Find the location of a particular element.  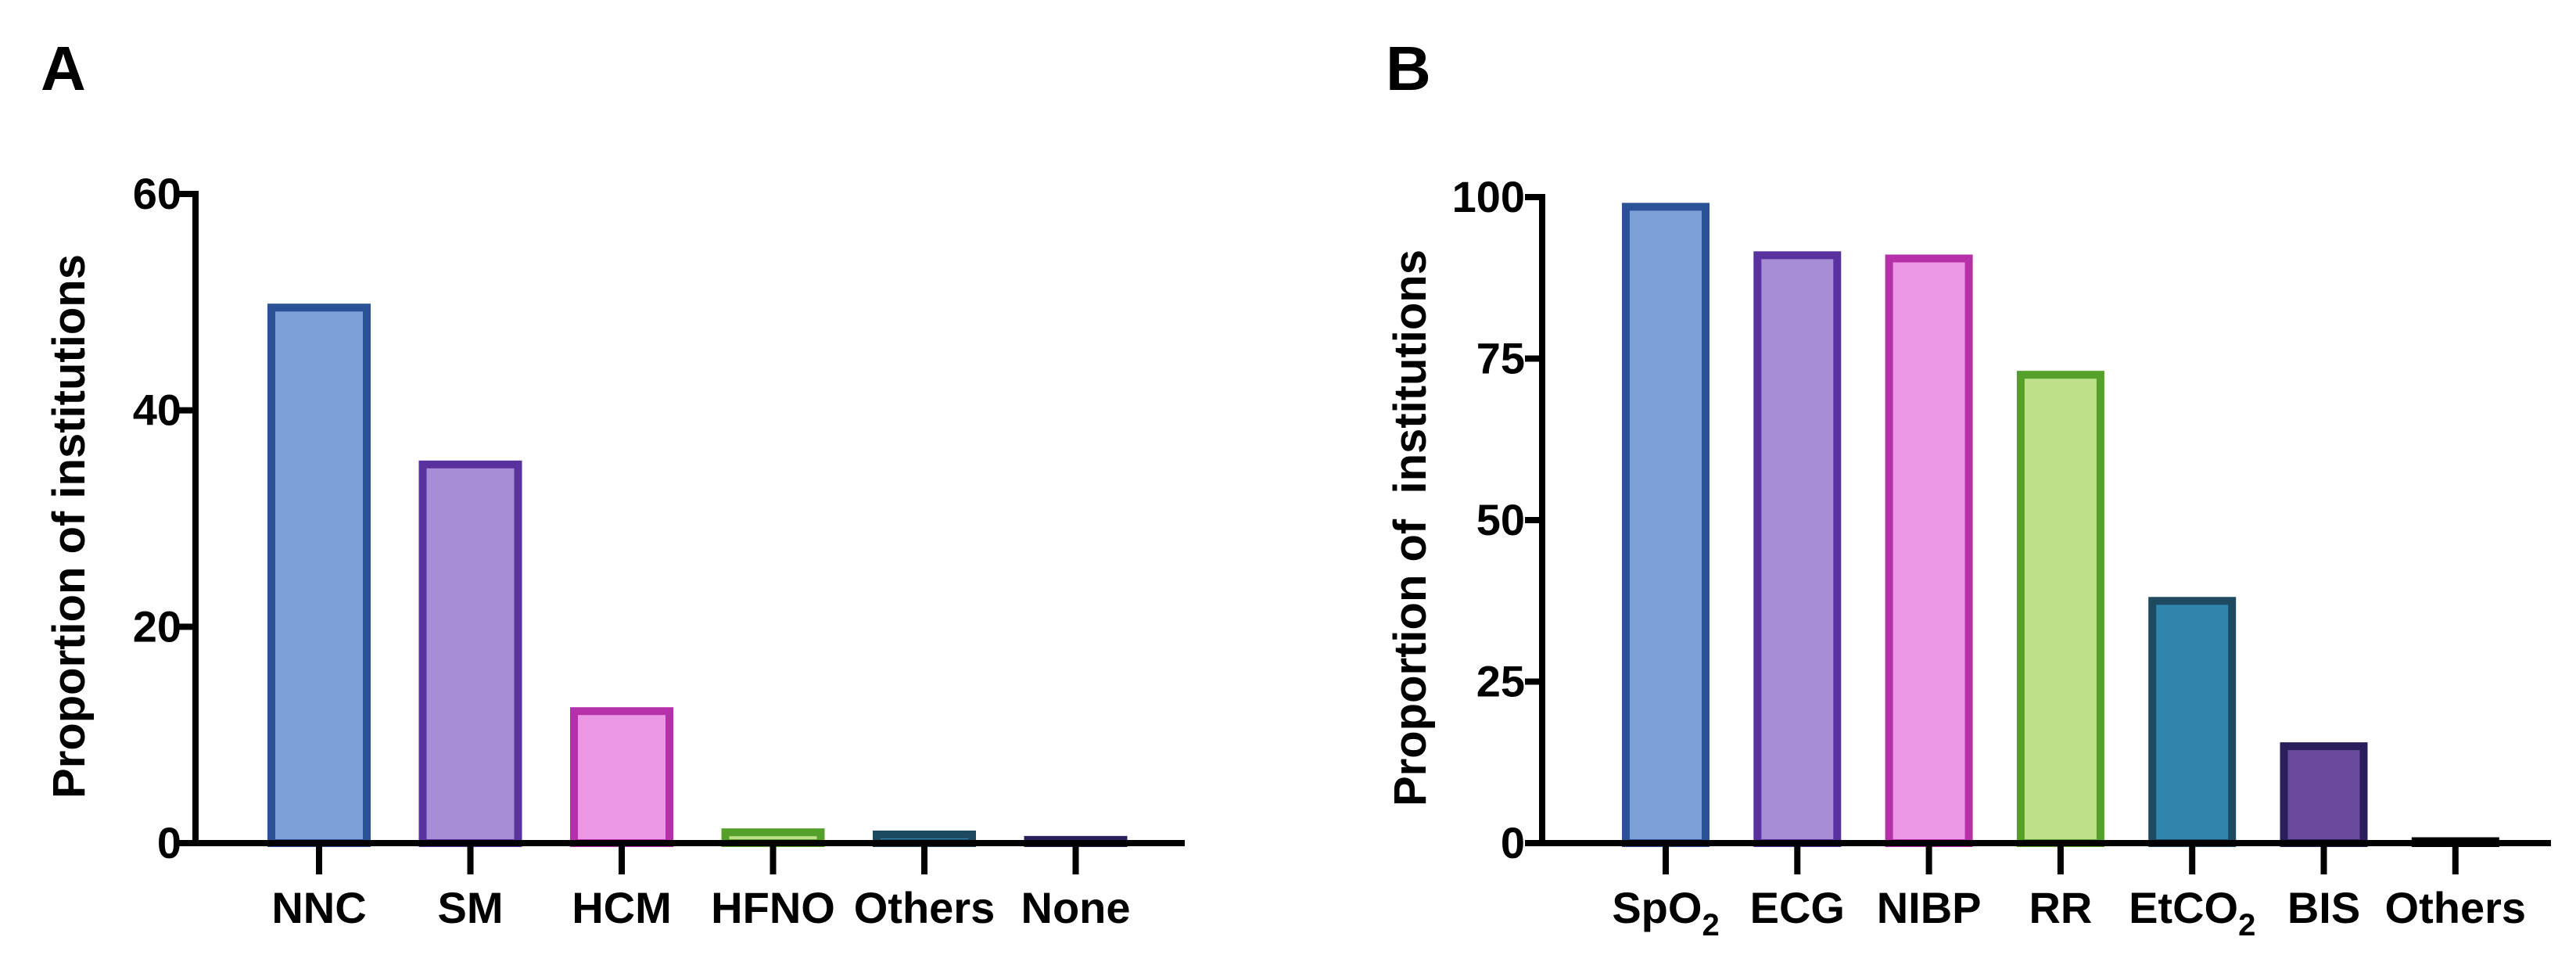

x-tick-label: EtCO2 is located at coordinates (2192, 912).